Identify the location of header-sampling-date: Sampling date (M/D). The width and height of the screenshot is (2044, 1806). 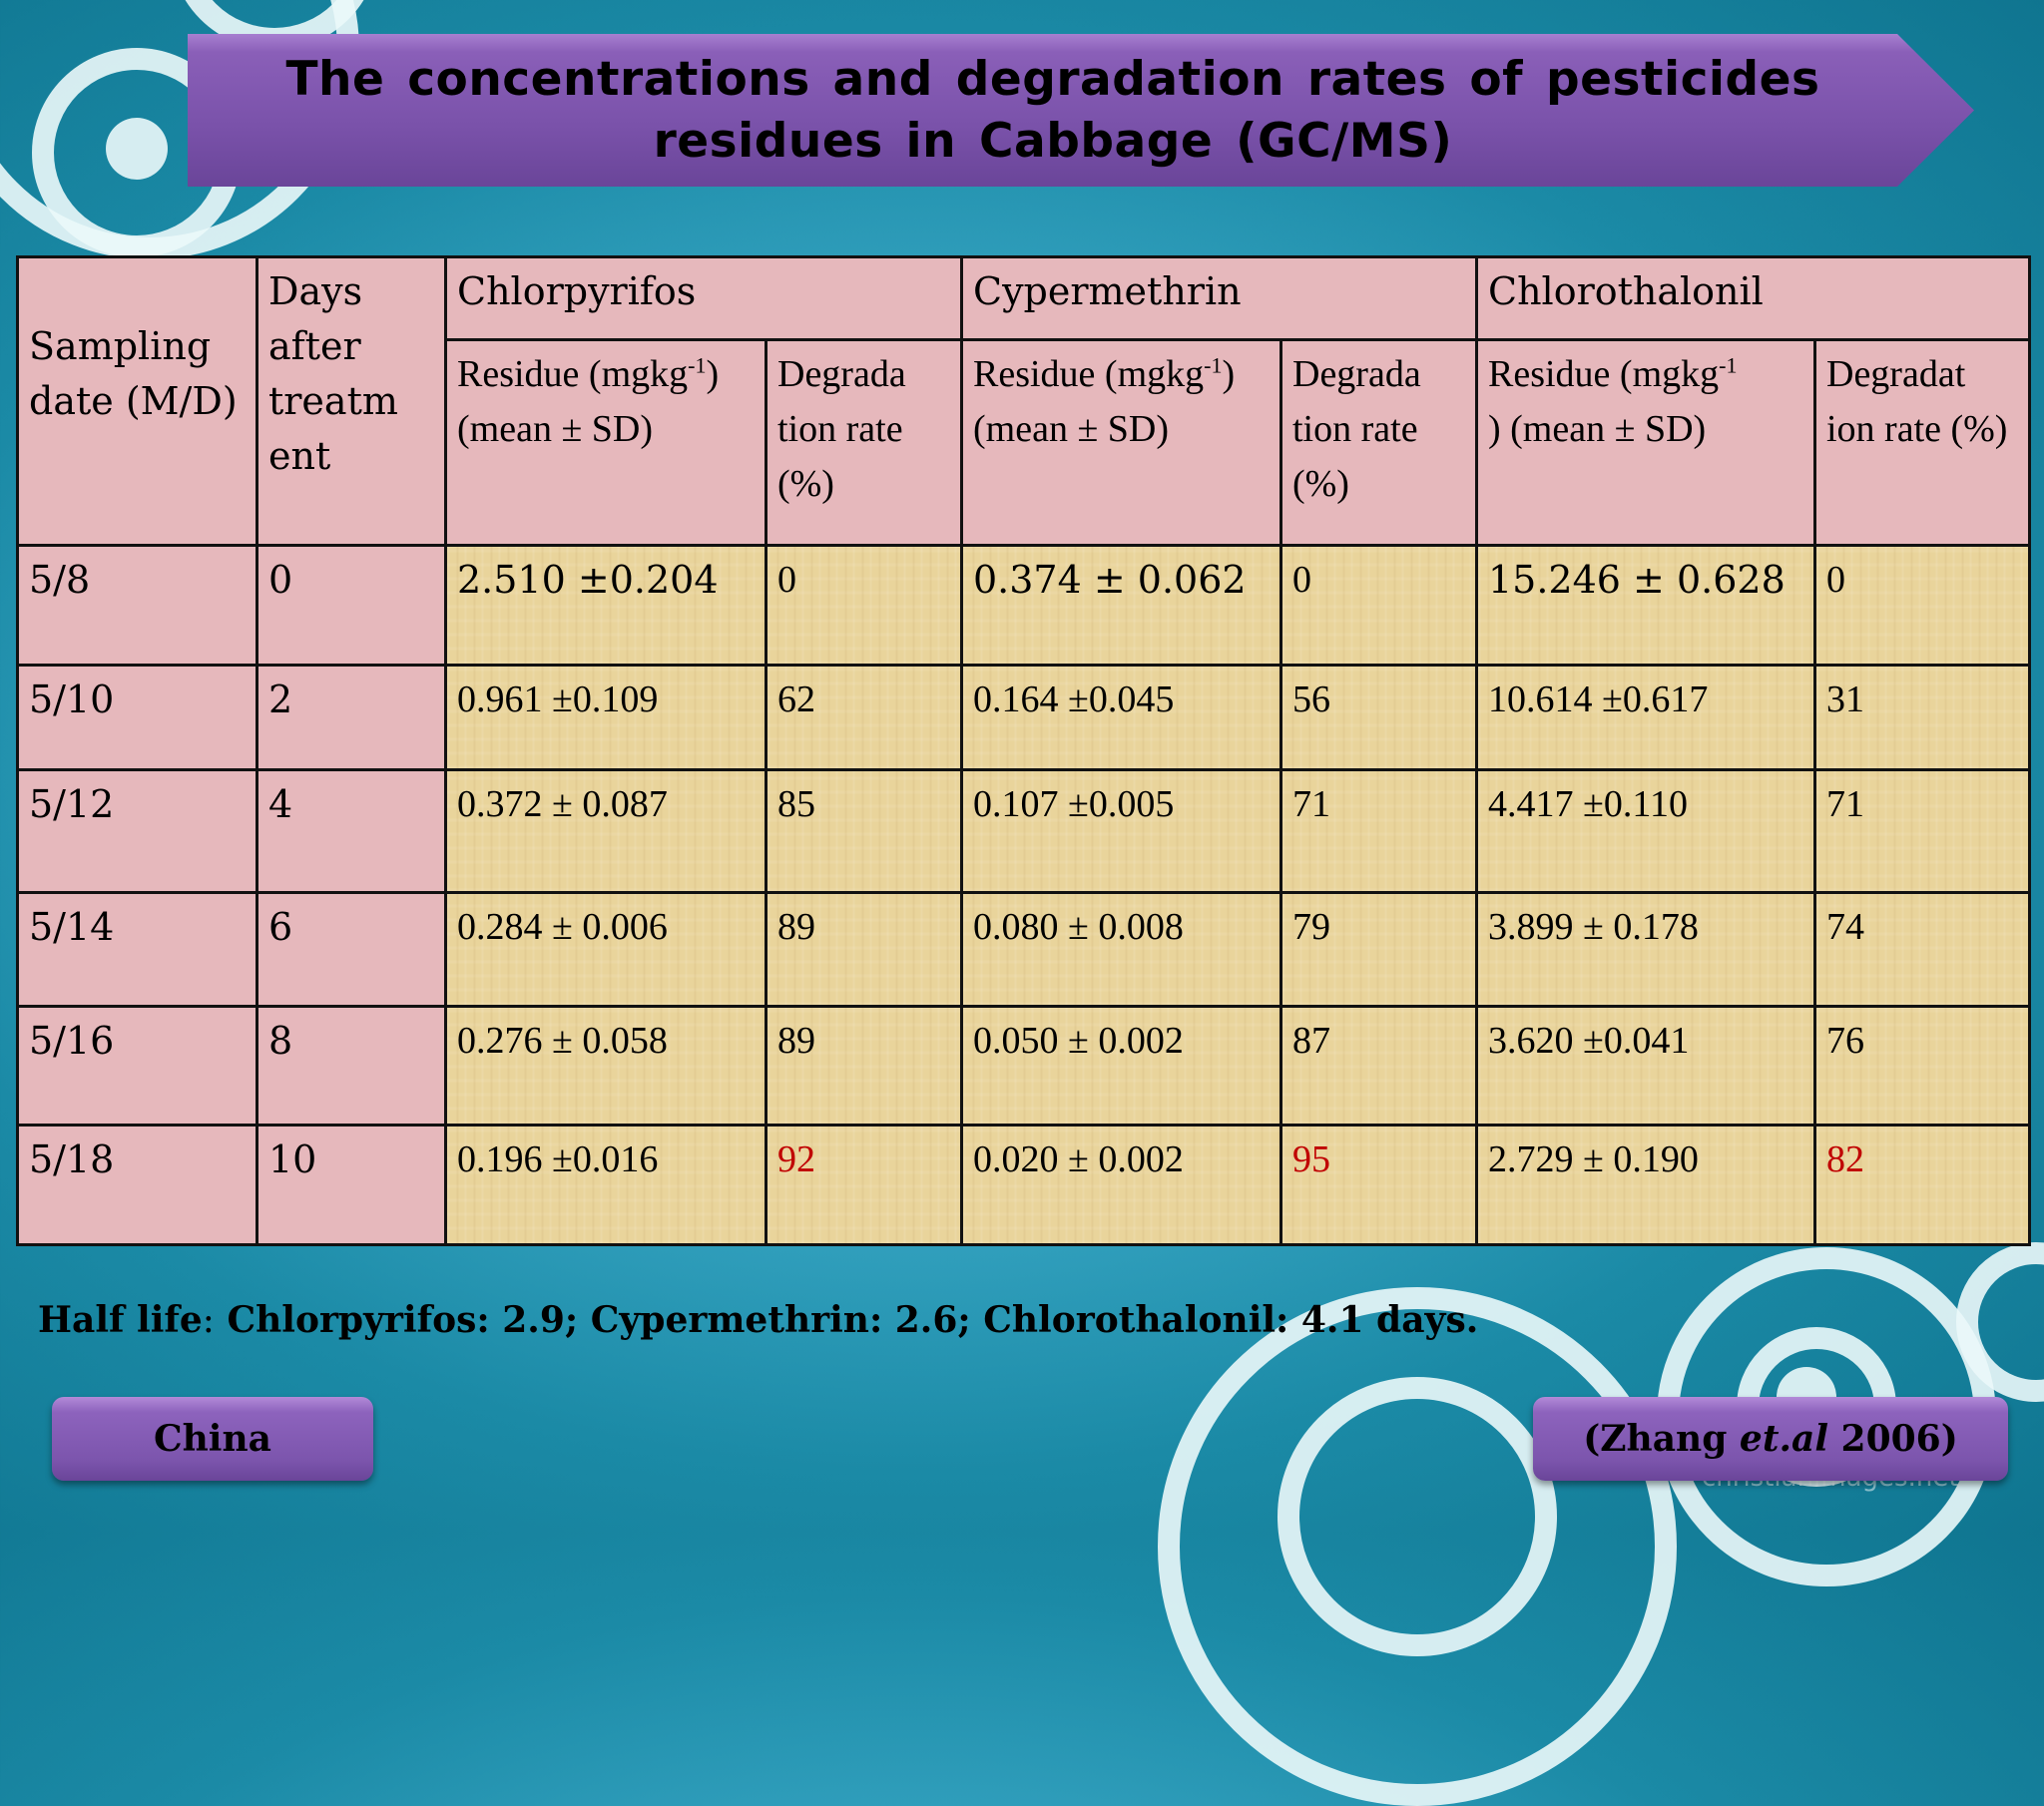
(137, 401).